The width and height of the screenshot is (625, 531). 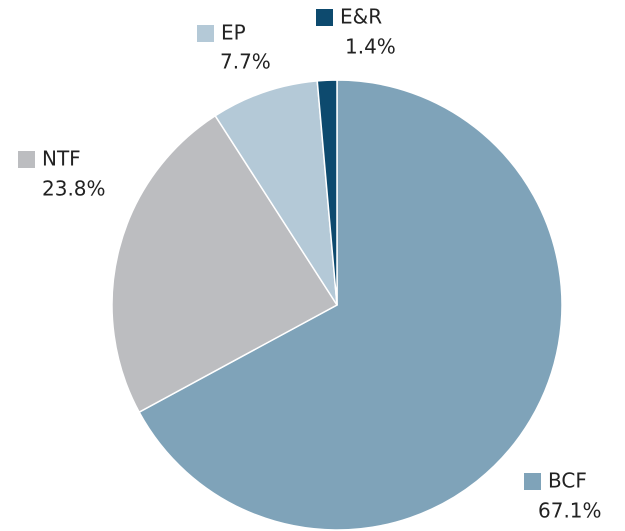 I want to click on value-label: 67.1%, so click(x=570, y=511).